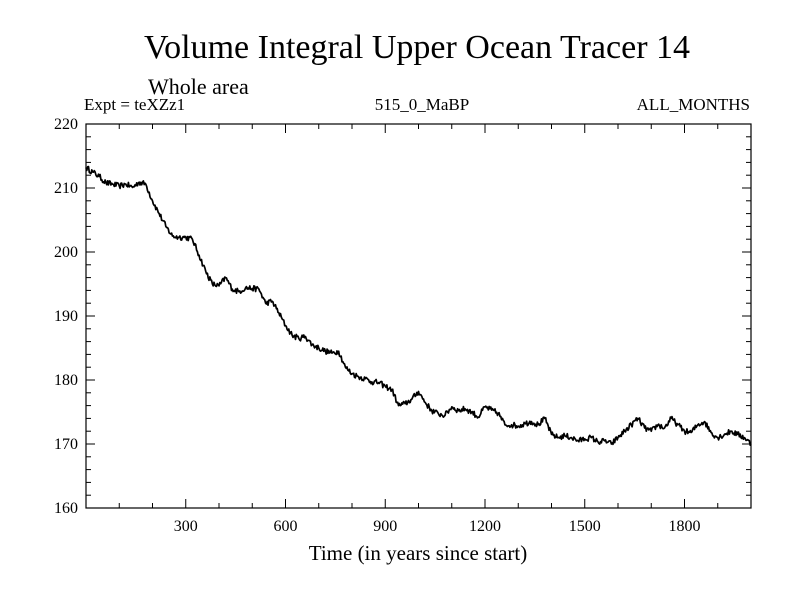 This screenshot has height=600, width=800. What do you see at coordinates (66, 188) in the screenshot?
I see `y-tick-label: 210` at bounding box center [66, 188].